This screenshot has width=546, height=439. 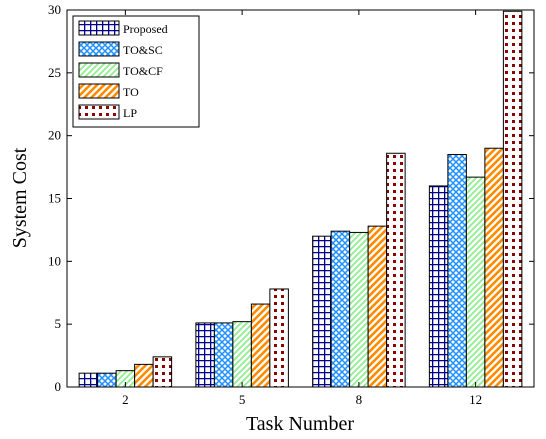 I want to click on y-tick-label: 5, so click(x=58, y=323).